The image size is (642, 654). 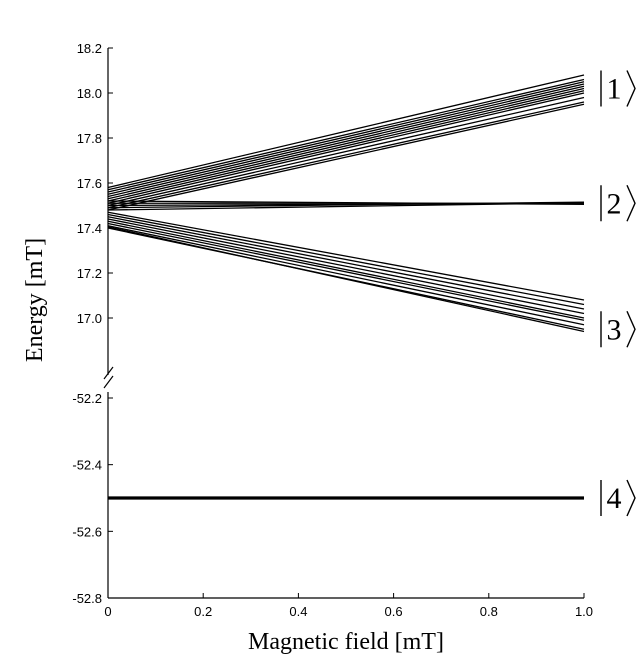 What do you see at coordinates (614, 89) in the screenshot?
I see `ket-label-1: 1` at bounding box center [614, 89].